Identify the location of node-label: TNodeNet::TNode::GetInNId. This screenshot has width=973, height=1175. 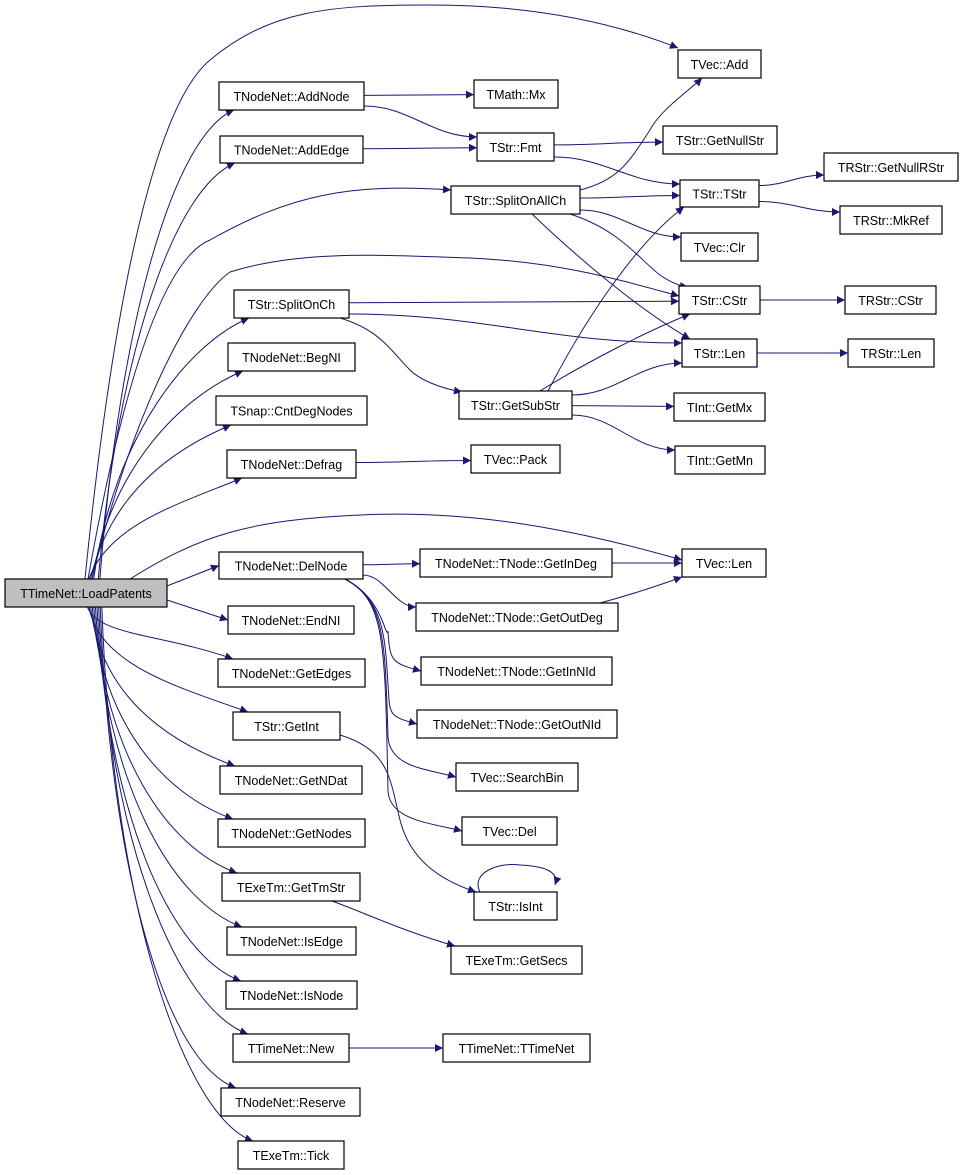
(516, 672).